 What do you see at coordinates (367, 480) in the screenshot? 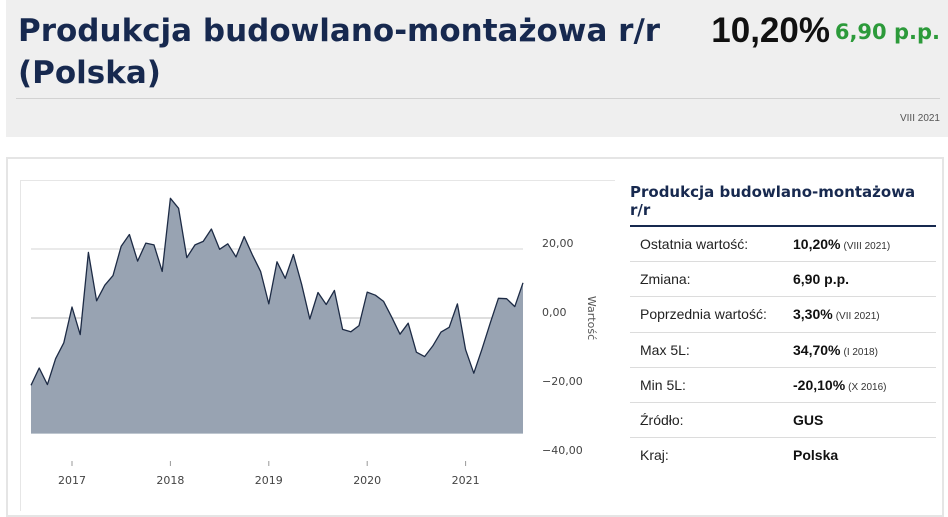
I see `x-tick-label: 2020` at bounding box center [367, 480].